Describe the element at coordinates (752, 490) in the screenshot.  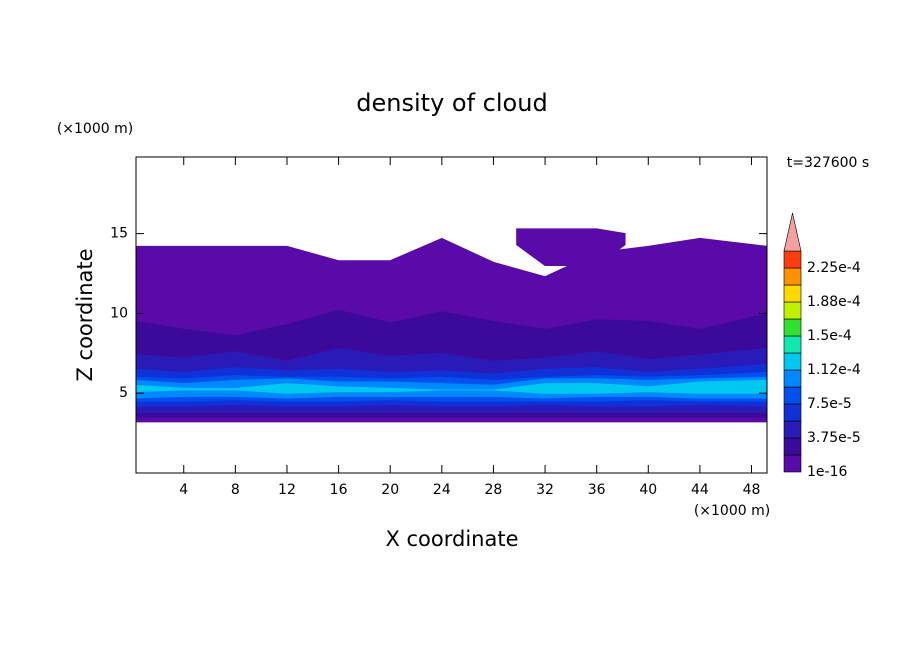
I see `x-tick-label: 48` at that location.